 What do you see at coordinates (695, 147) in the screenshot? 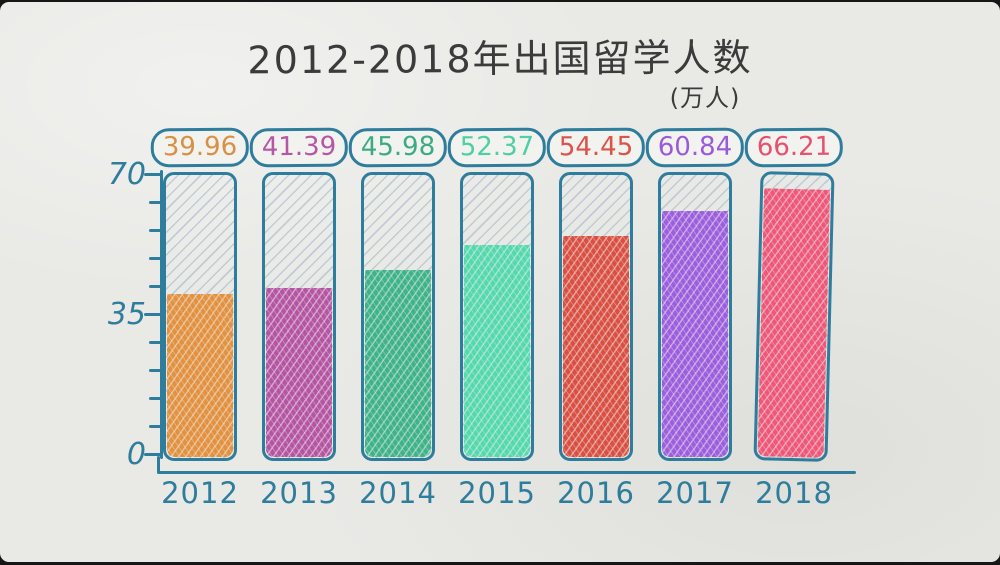
I see `value-badge-2017: 60.84` at bounding box center [695, 147].